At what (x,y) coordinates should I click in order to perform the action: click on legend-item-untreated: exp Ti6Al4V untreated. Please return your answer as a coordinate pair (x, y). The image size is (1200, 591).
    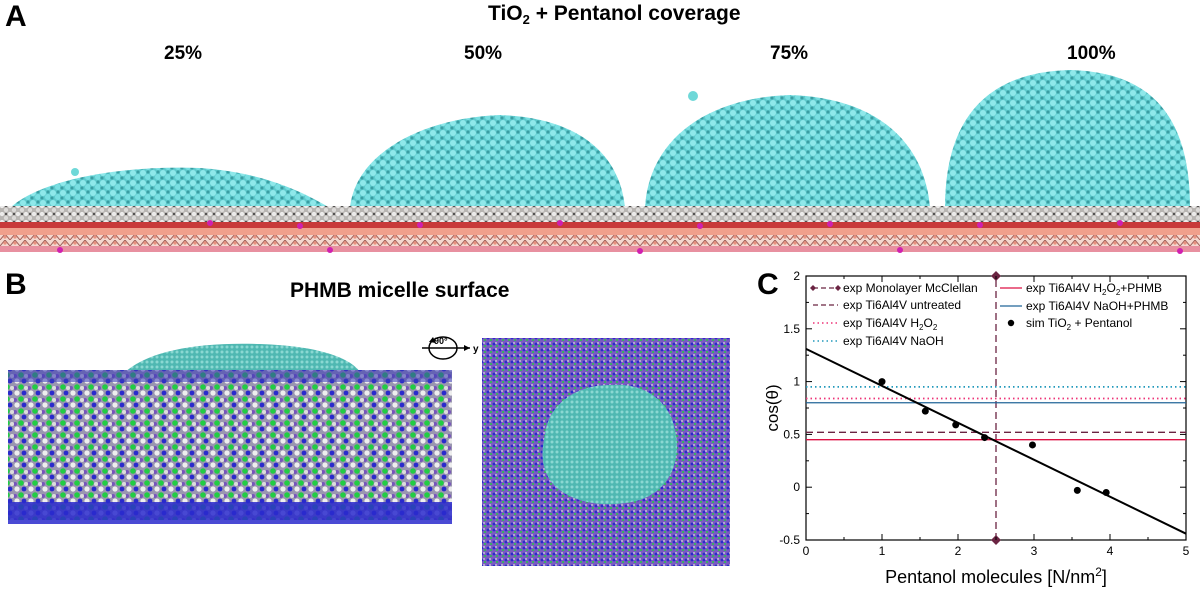
    Looking at the image, I should click on (887, 305).